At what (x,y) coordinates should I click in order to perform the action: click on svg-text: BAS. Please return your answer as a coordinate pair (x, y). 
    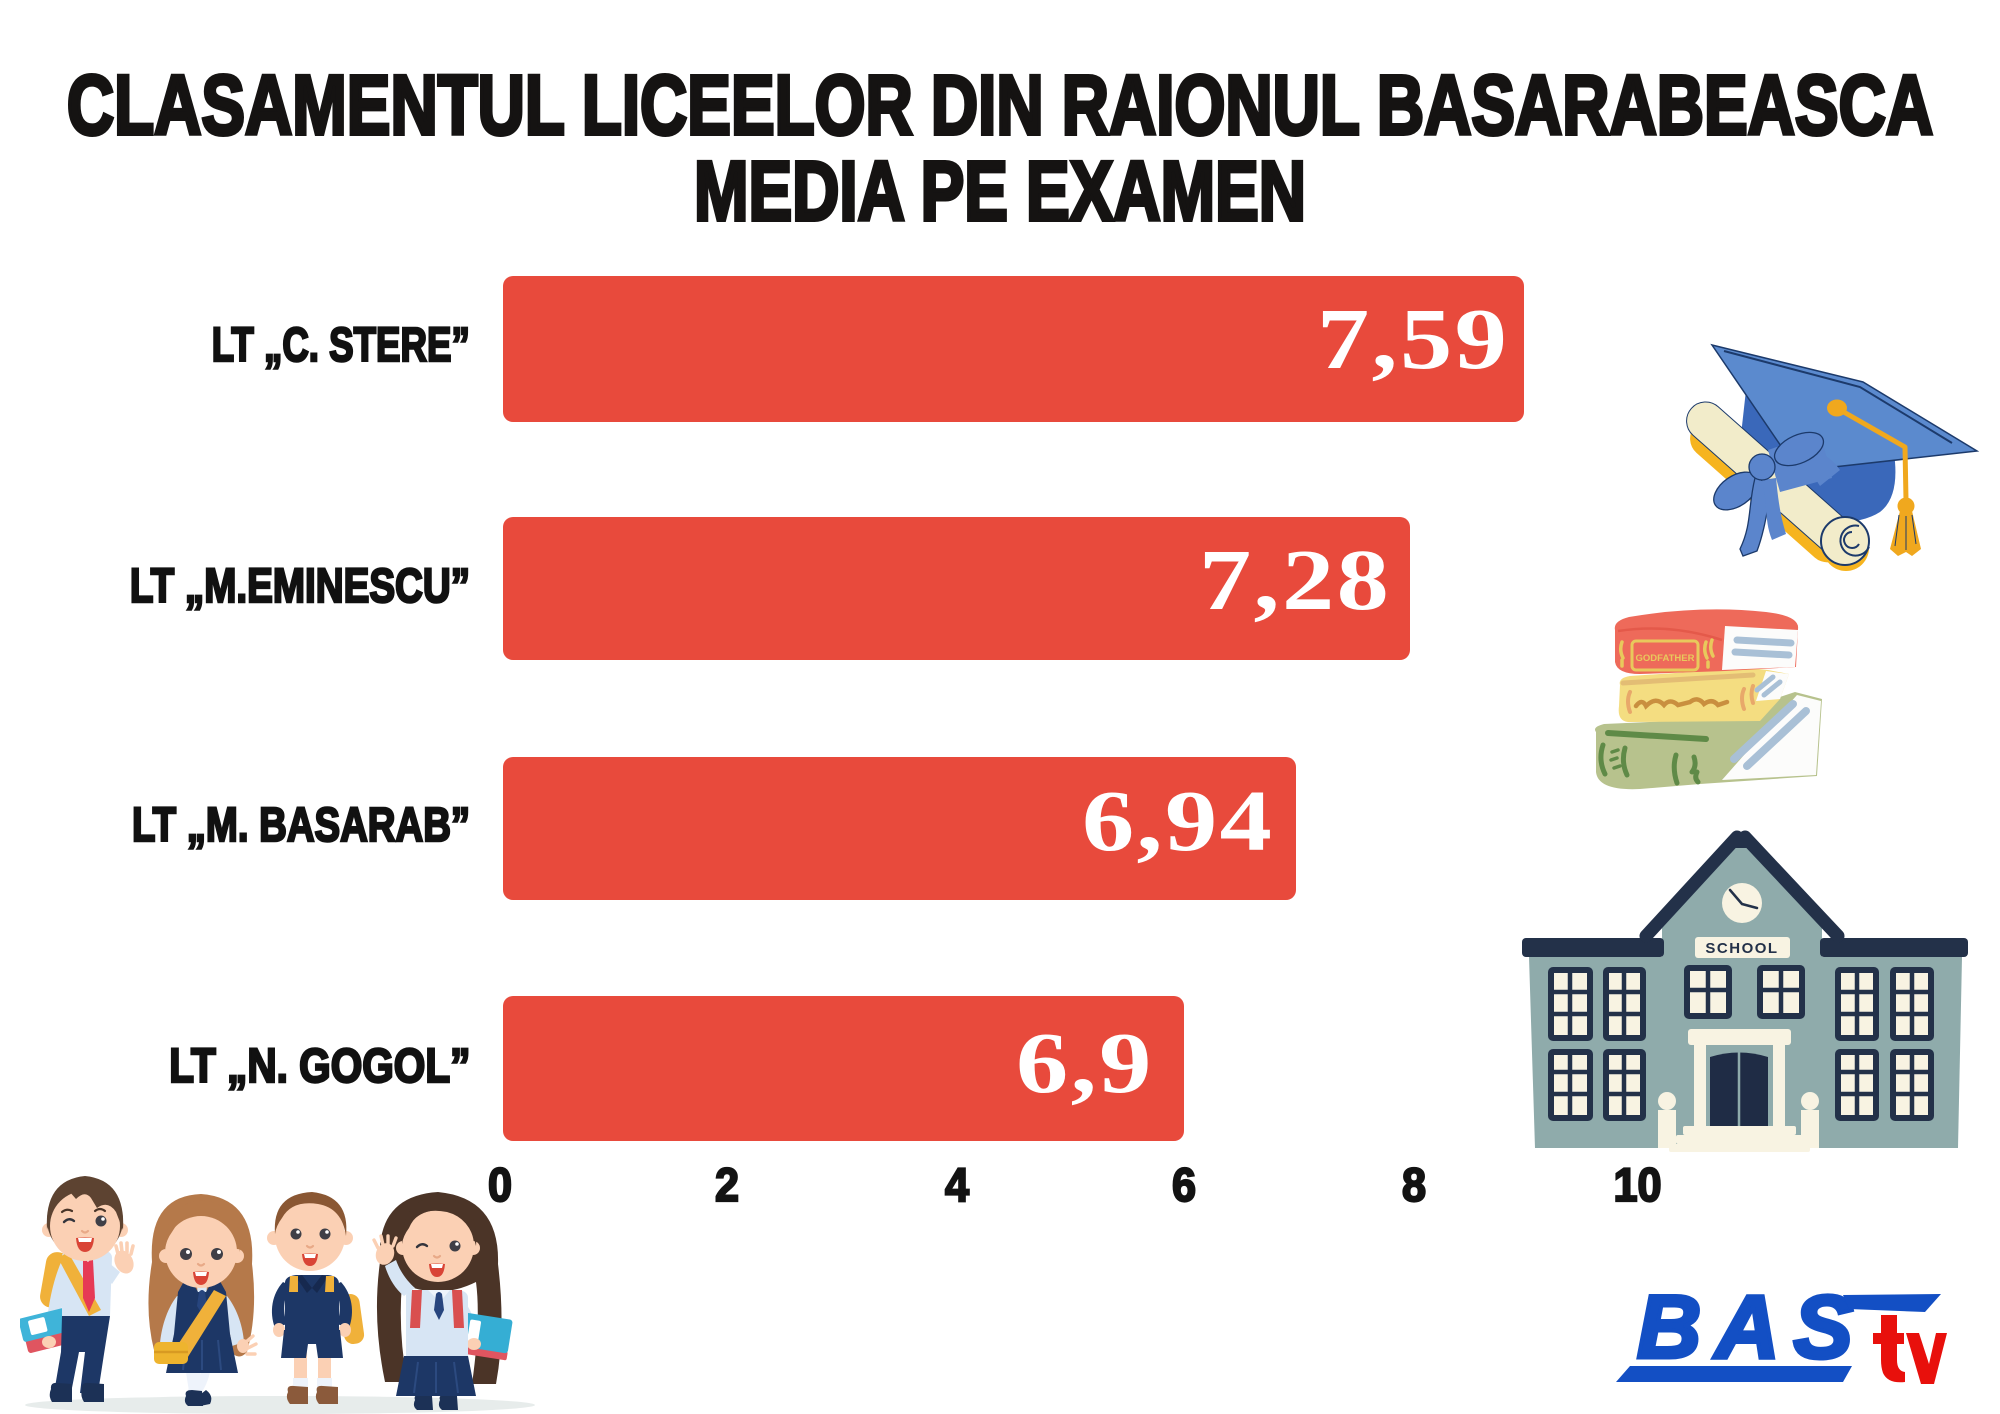
    Looking at the image, I should click on (1752, 1328).